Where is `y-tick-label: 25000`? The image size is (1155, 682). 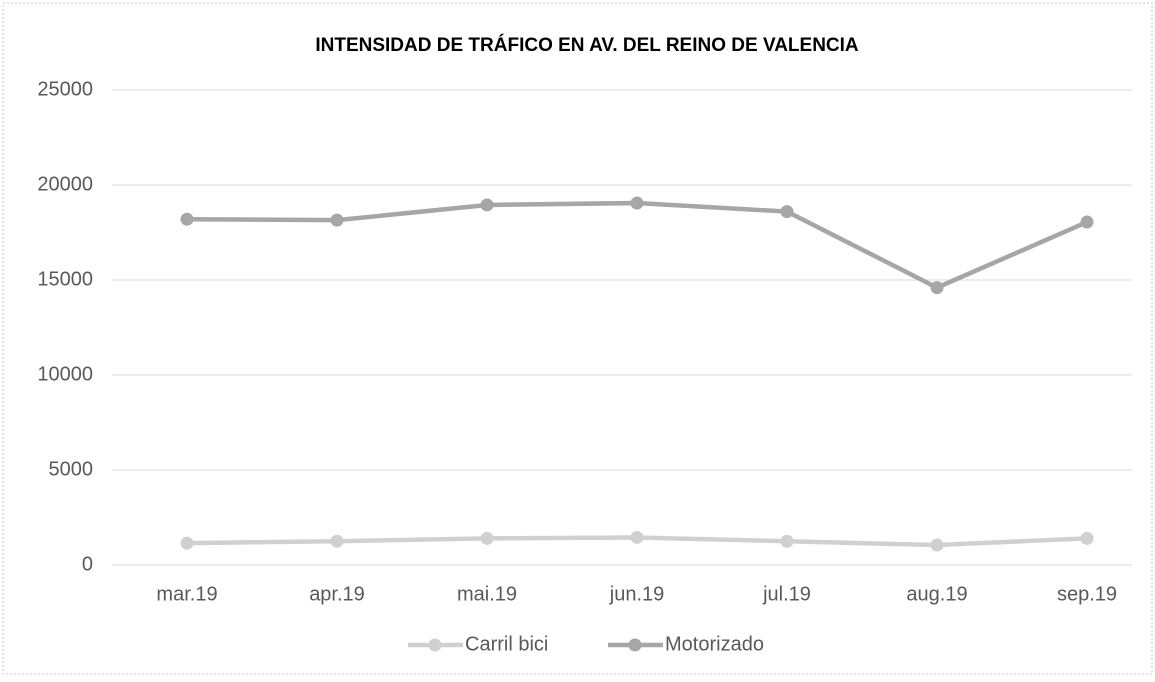 y-tick-label: 25000 is located at coordinates (65, 89).